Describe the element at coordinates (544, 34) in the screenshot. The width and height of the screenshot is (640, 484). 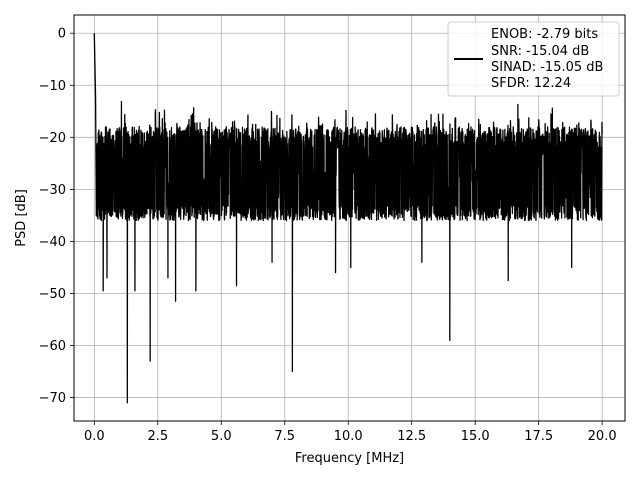
I see `legend-line-enob: ENOB: -2.79 bits` at that location.